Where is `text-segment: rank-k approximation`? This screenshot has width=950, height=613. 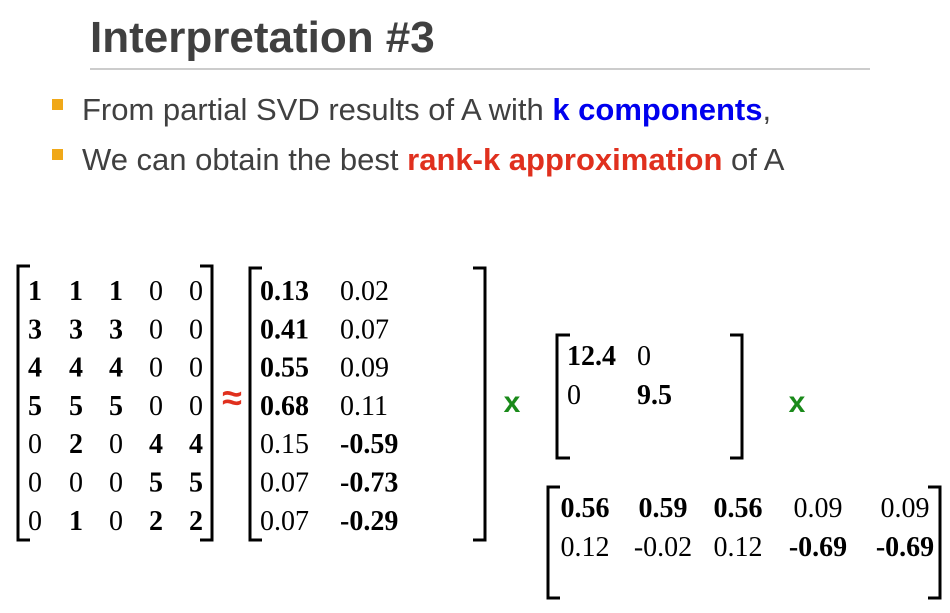 text-segment: rank-k approximation is located at coordinates (564, 159).